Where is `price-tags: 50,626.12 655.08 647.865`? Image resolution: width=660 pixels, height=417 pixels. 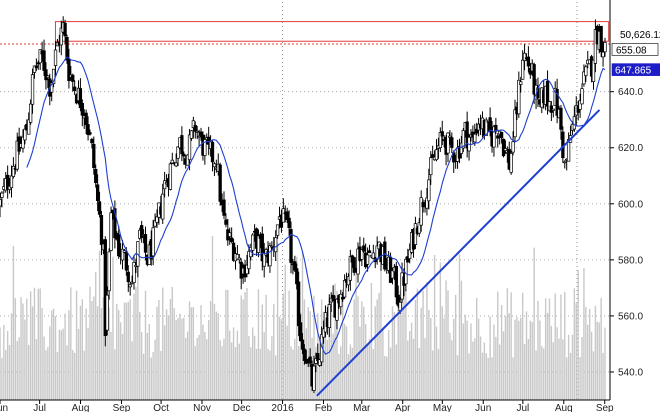
price-tags: 50,626.12 655.08 647.865 is located at coordinates (635, 53).